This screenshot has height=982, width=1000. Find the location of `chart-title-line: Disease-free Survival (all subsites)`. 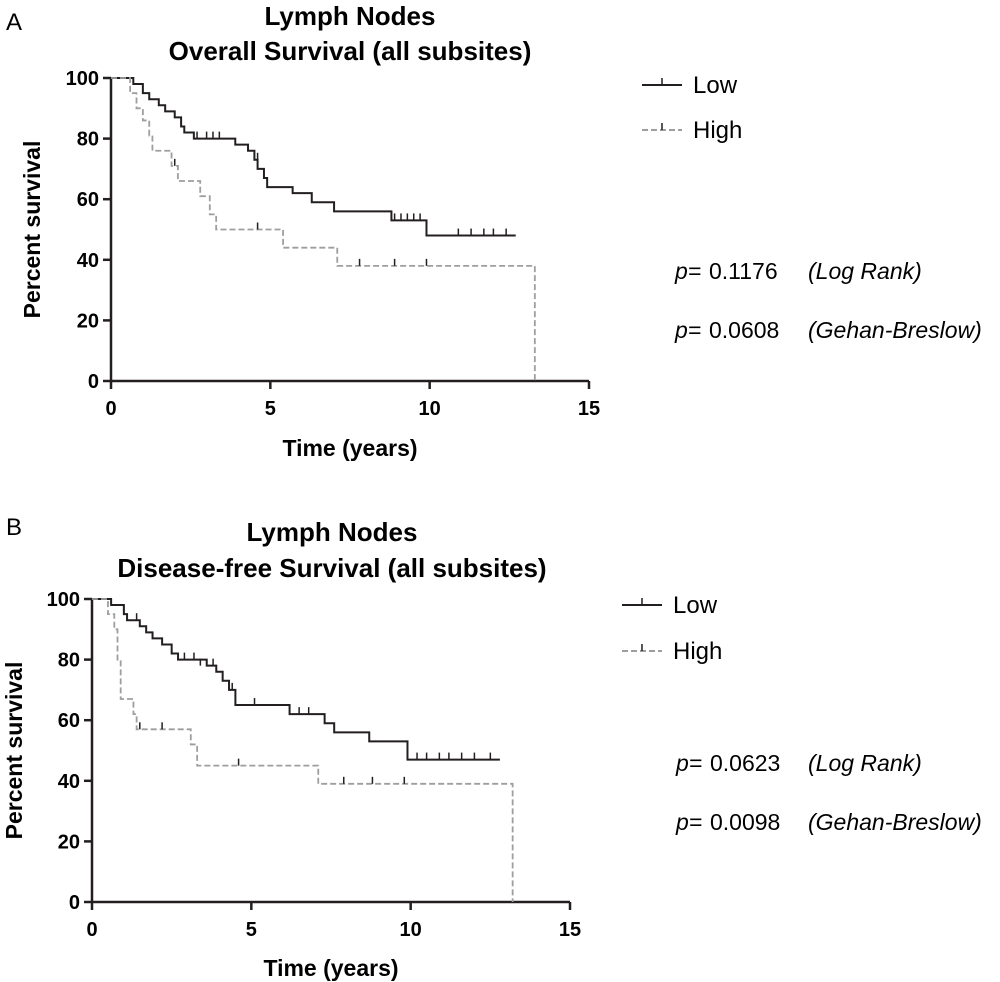

chart-title-line: Disease-free Survival (all subsites) is located at coordinates (331, 568).